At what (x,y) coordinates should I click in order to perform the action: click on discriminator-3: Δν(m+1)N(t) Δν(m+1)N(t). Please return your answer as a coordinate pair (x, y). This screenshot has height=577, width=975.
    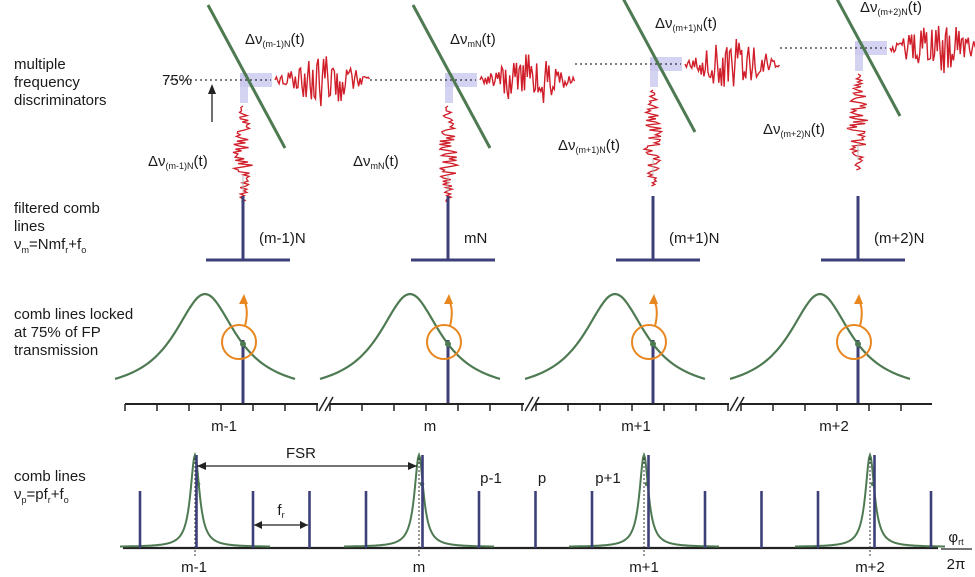
    Looking at the image, I should click on (669, 93).